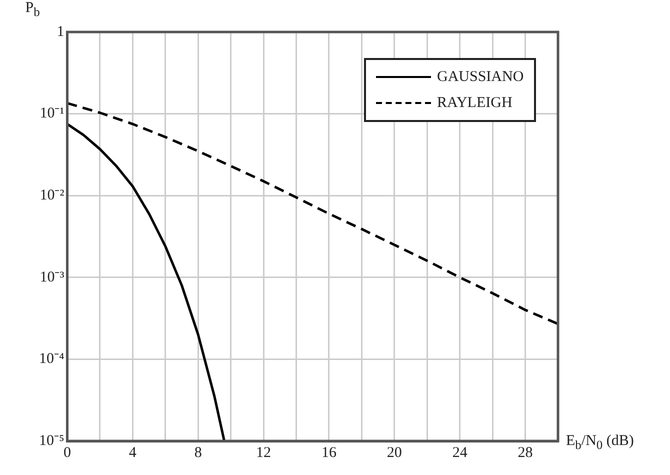 This screenshot has height=475, width=670. I want to click on x-tick-label: 0, so click(67, 452).